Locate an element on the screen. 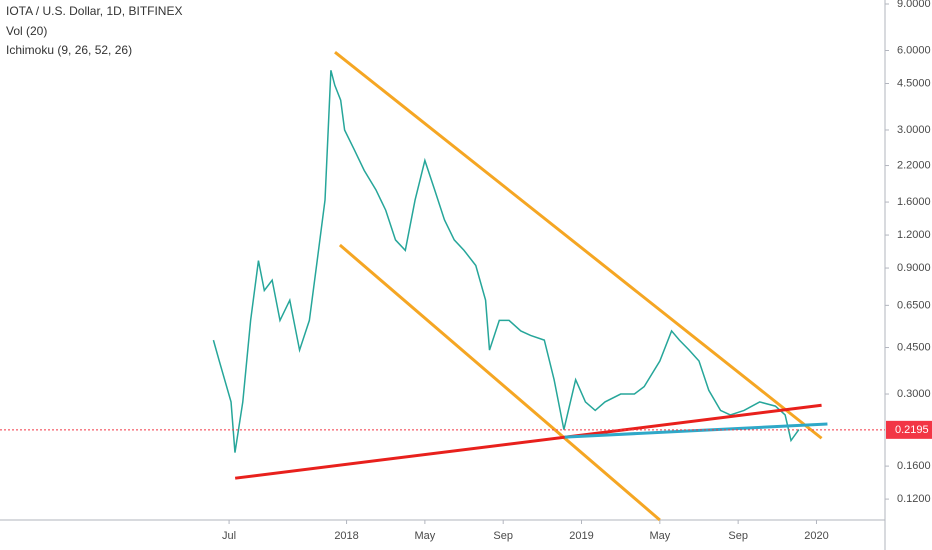 The image size is (932, 550). y-tick-label: 0.3000 is located at coordinates (914, 394).